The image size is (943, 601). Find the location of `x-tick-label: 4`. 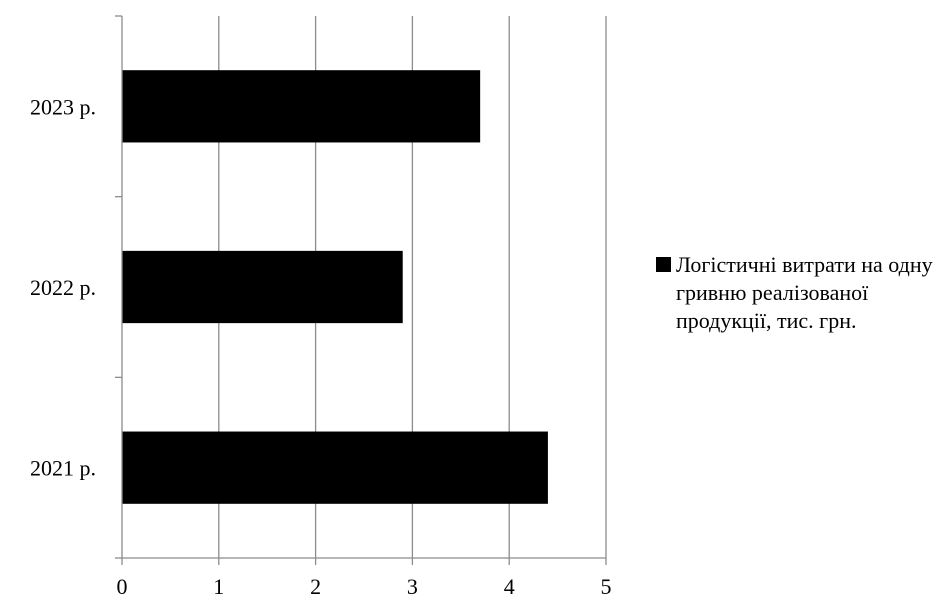

x-tick-label: 4 is located at coordinates (509, 586).